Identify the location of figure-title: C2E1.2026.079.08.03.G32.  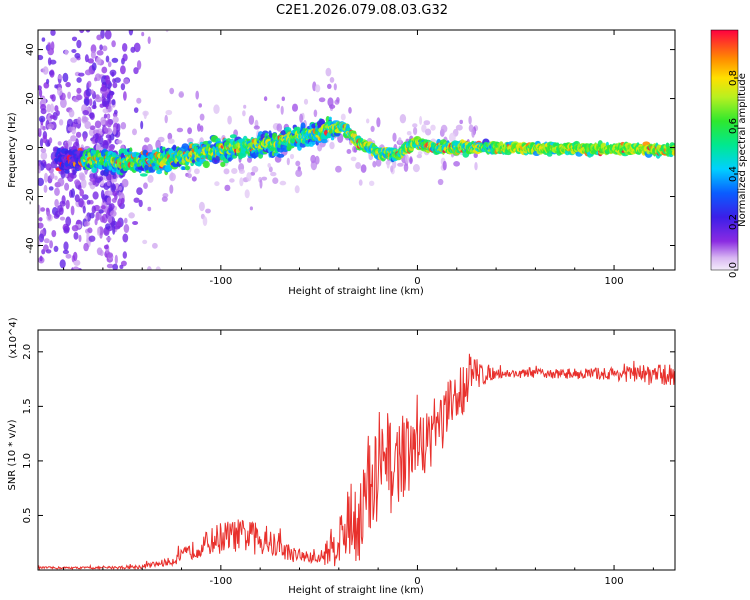
(362, 10).